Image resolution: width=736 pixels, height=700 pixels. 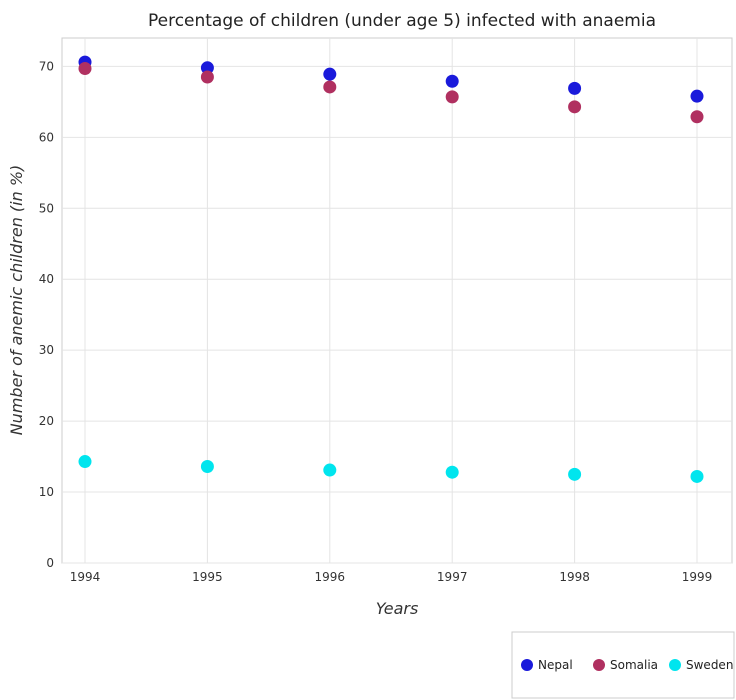 What do you see at coordinates (634, 665) in the screenshot?
I see `legend-label-somalia: Somalia` at bounding box center [634, 665].